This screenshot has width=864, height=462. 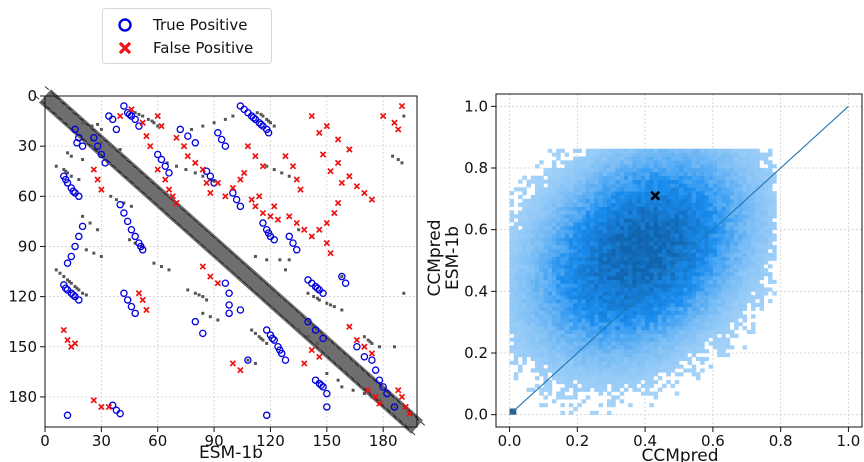 I want to click on y-tick-label: 0.4, so click(x=476, y=291).